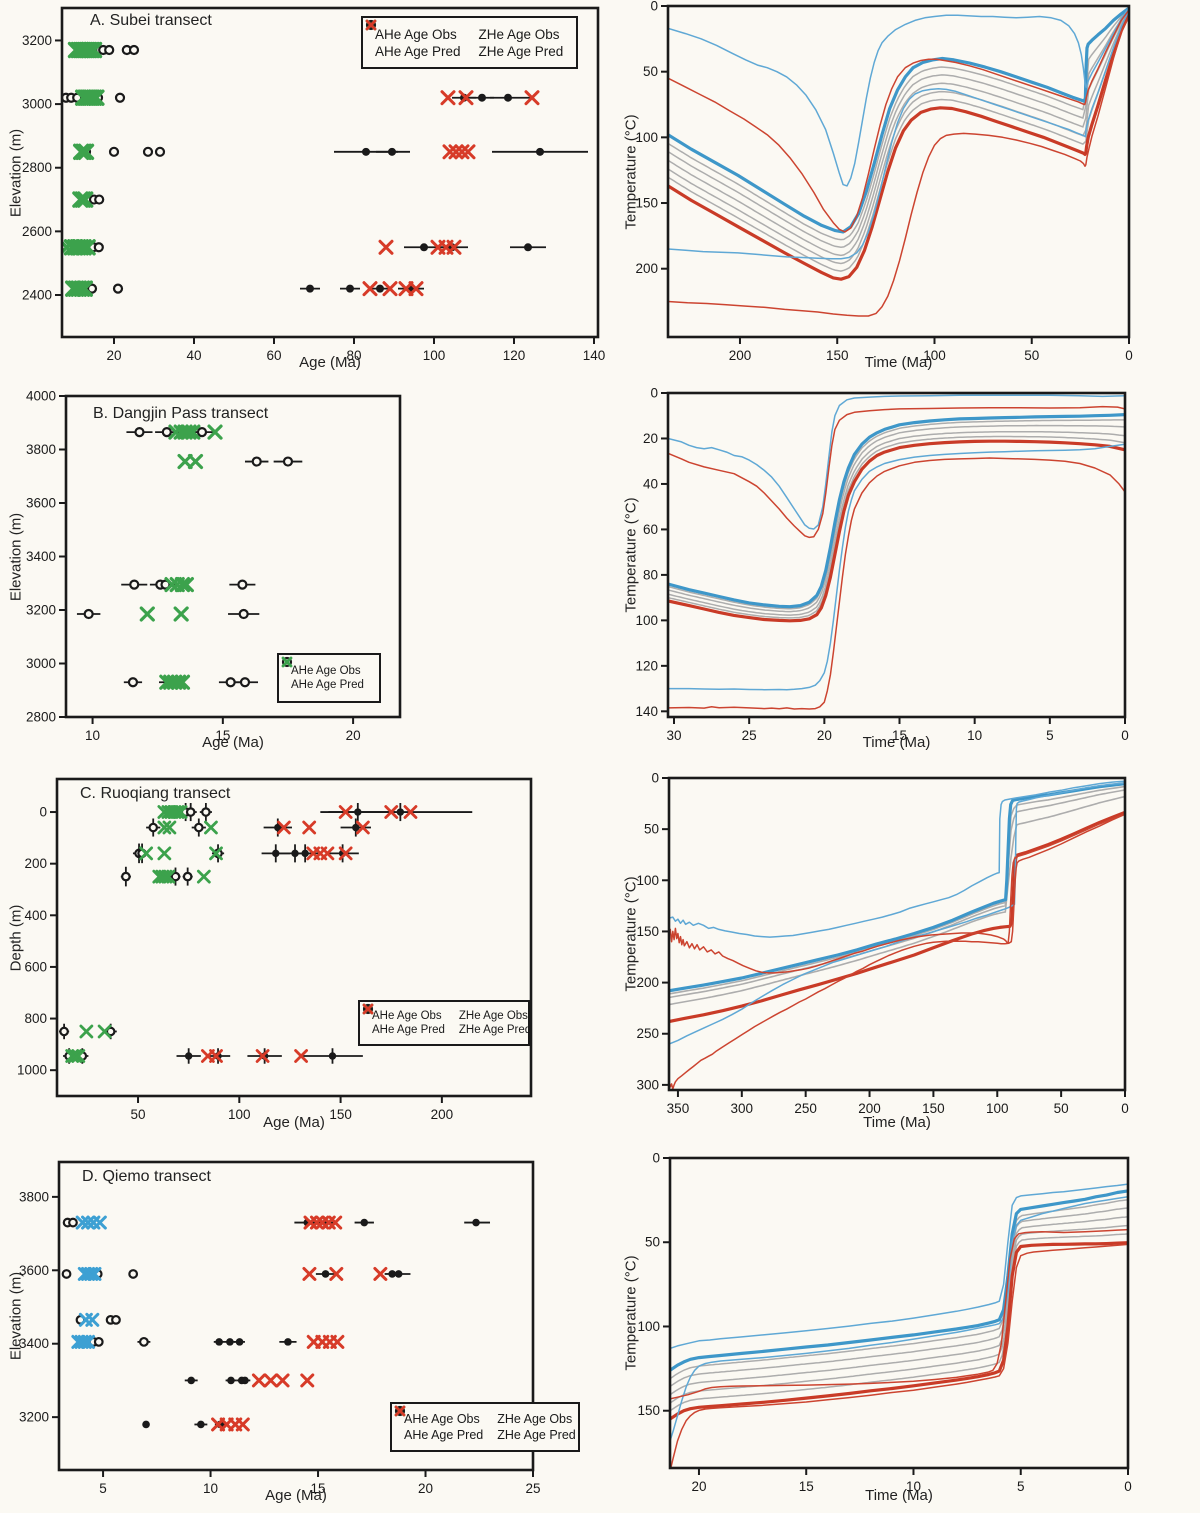  What do you see at coordinates (536, 1435) in the screenshot?
I see `legend-label: ZHe Age Pred` at bounding box center [536, 1435].